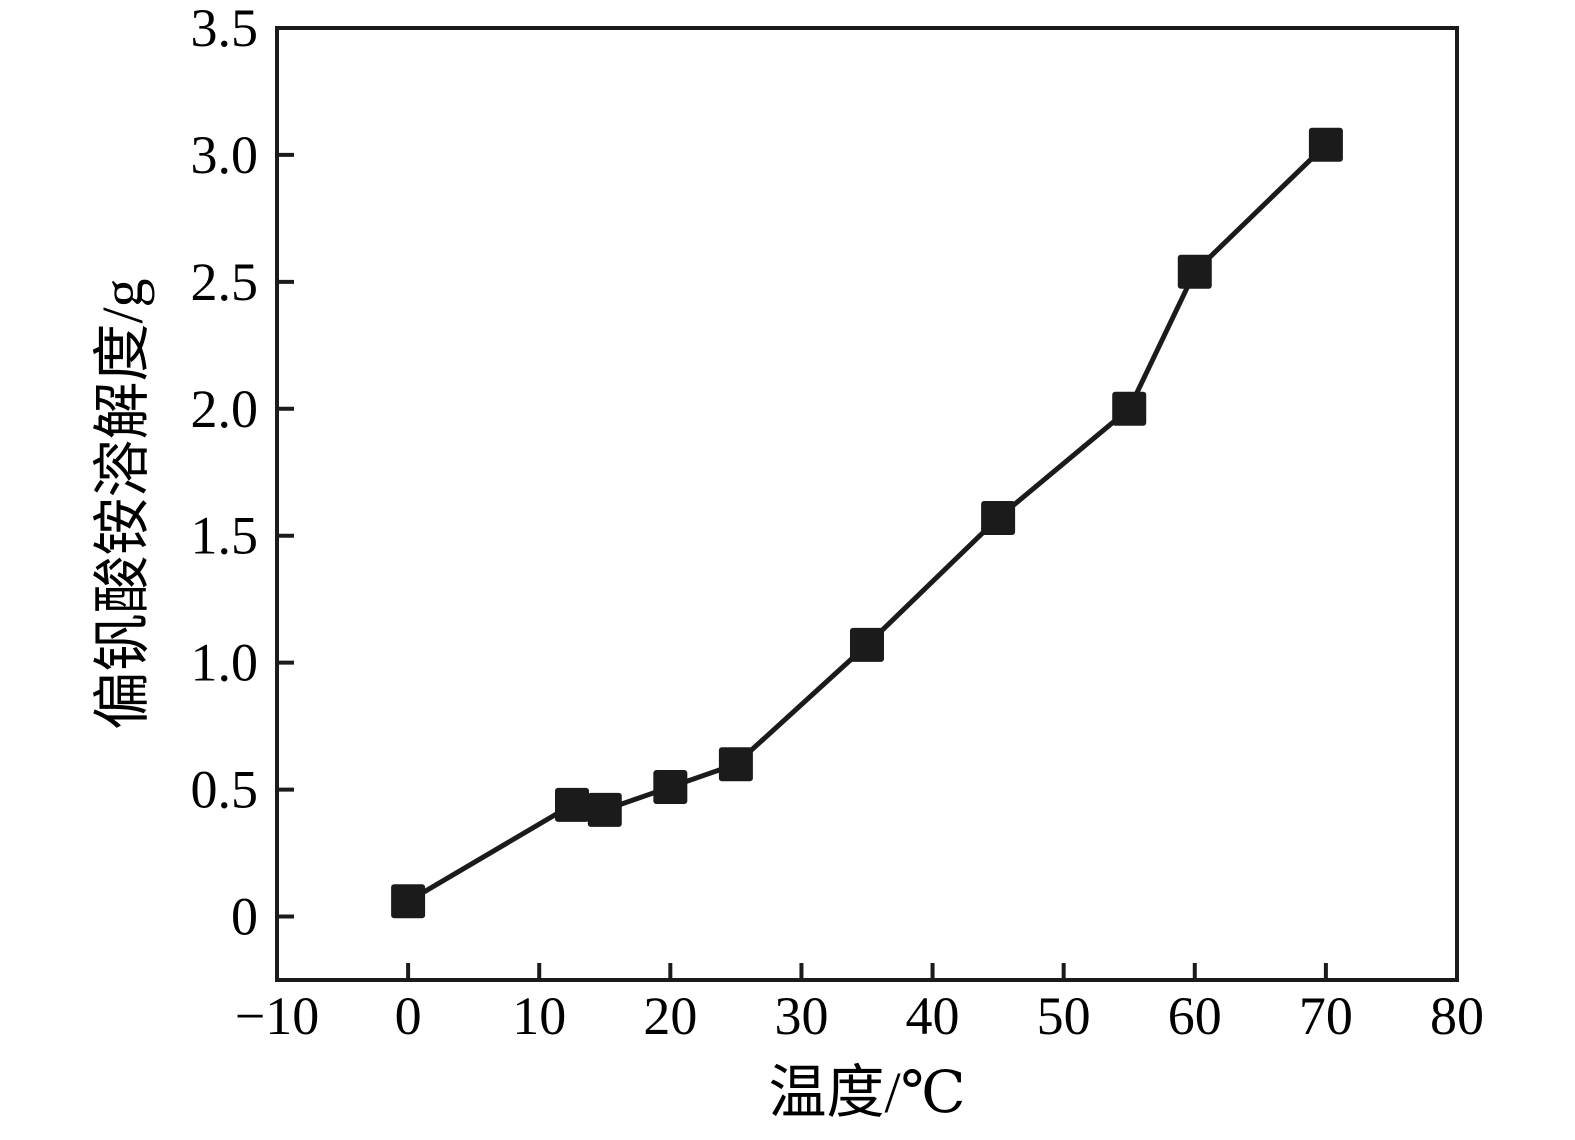 This screenshot has height=1140, width=1575. I want to click on x-axis-title: 温度/℃, so click(867, 1092).